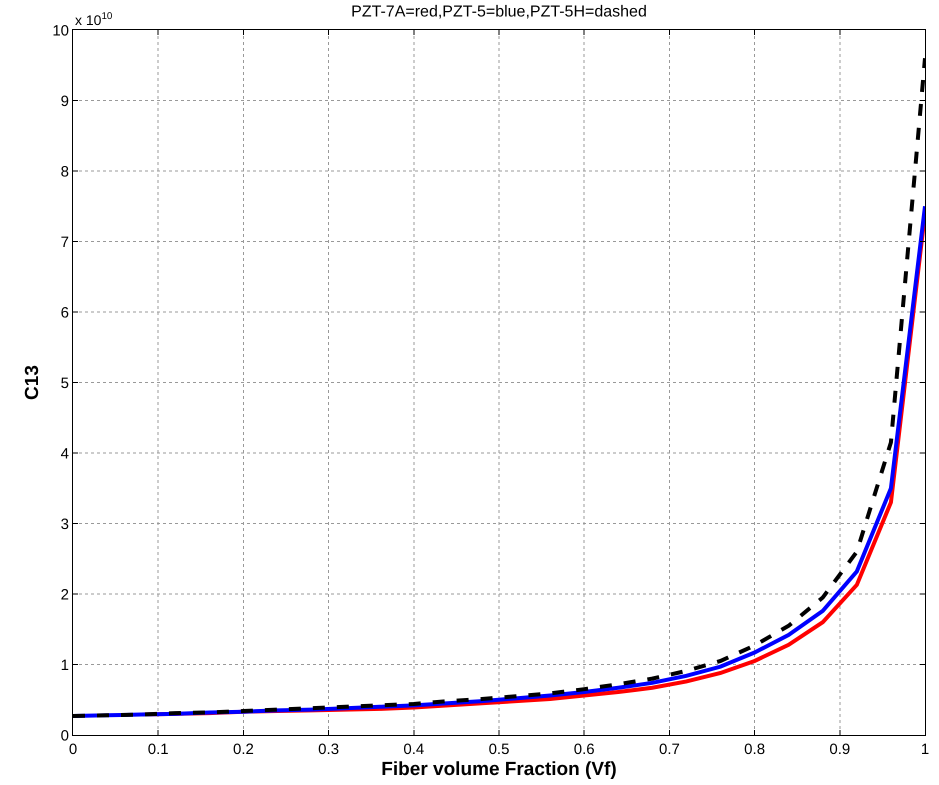  I want to click on x-tick-label: 0.9, so click(839, 749).